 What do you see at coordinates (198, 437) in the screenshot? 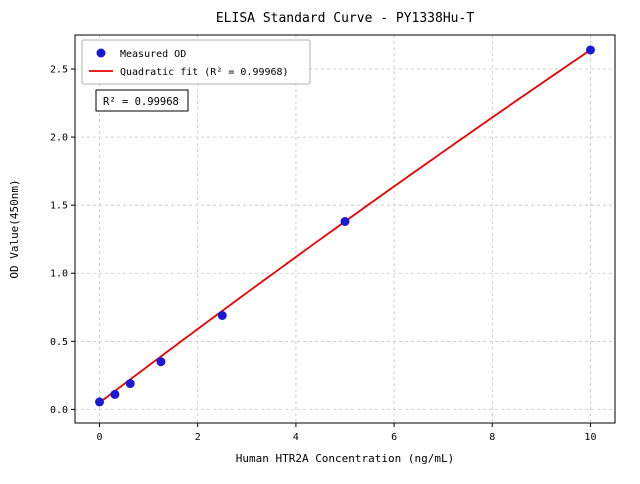
I see `x-tick-label: 2` at bounding box center [198, 437].